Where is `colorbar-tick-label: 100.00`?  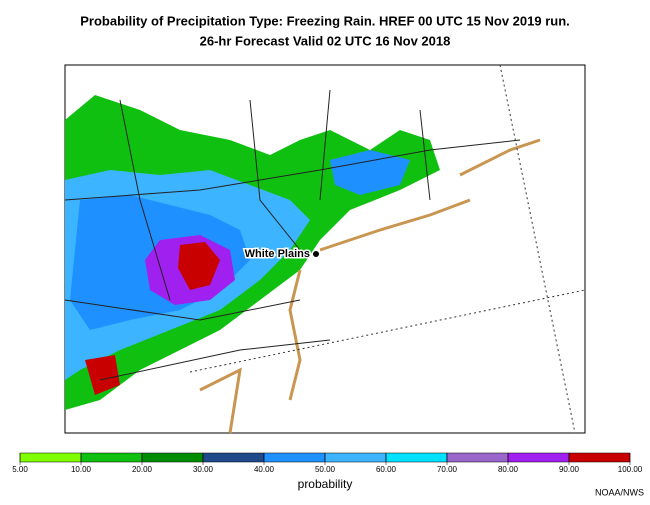 colorbar-tick-label: 100.00 is located at coordinates (630, 469).